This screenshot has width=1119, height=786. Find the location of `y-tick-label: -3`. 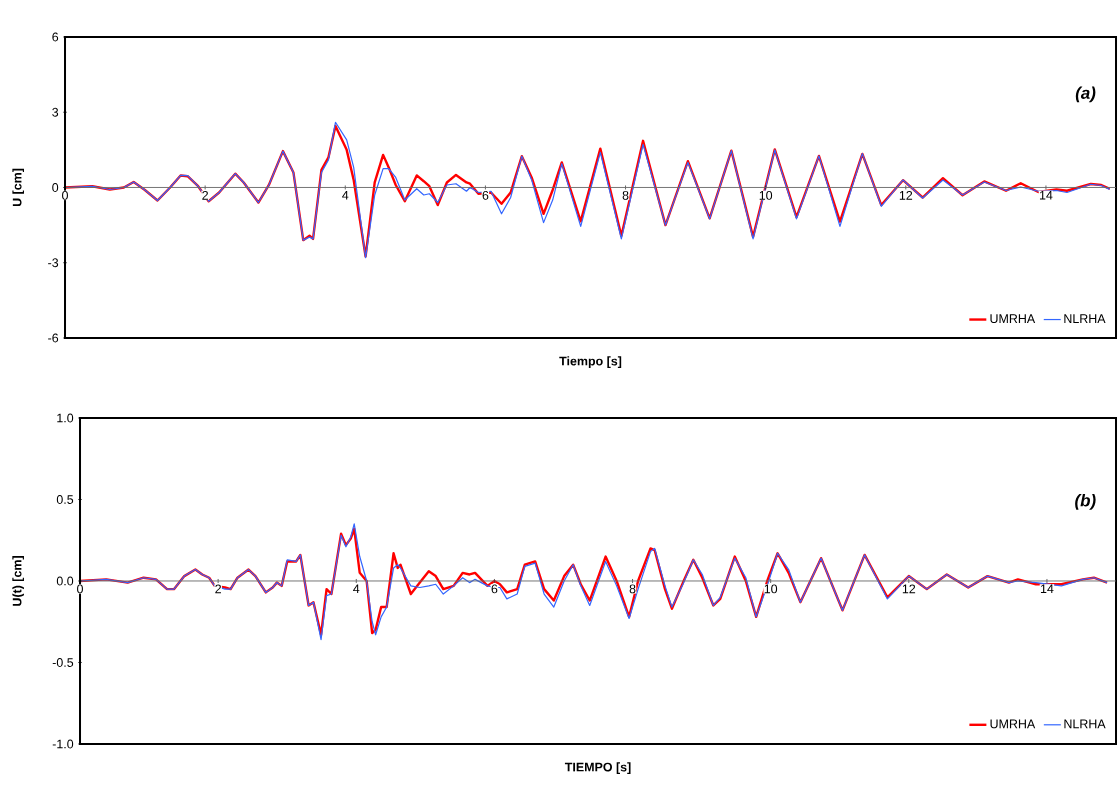

y-tick-label: -3 is located at coordinates (53, 263).